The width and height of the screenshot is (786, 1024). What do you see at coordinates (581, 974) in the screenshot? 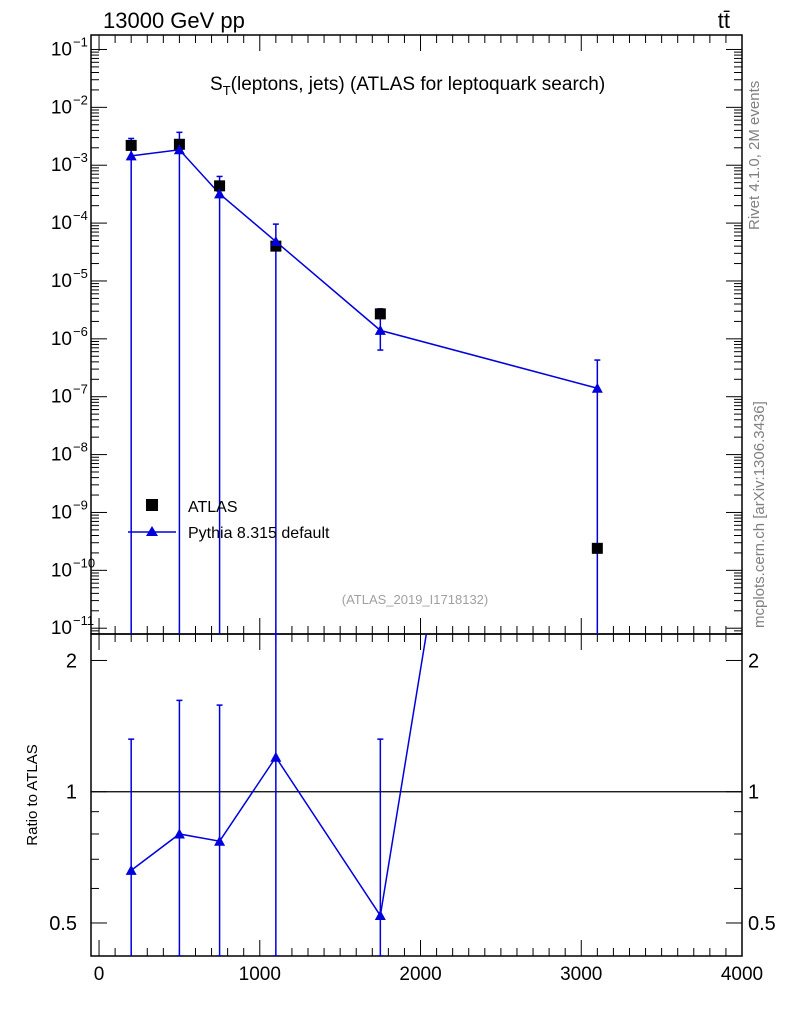
I see `x-tick-label: 3000` at bounding box center [581, 974].